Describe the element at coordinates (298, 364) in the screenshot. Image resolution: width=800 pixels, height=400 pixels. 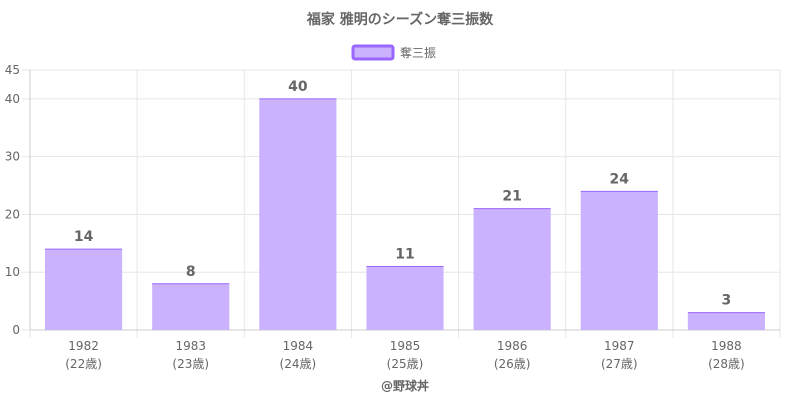
I see `x-tick-sublabel: (24歳)` at that location.